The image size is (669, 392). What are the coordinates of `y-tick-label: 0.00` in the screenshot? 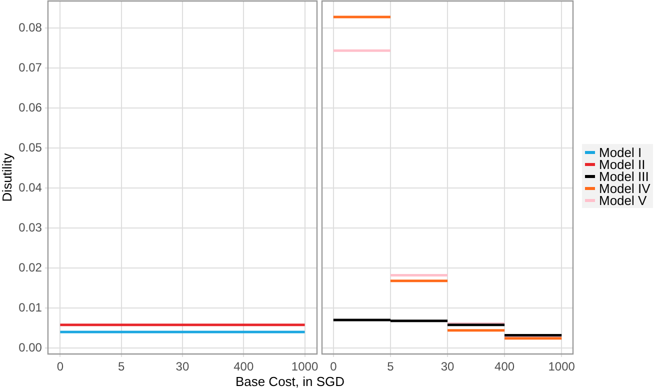 It's located at (30, 347).